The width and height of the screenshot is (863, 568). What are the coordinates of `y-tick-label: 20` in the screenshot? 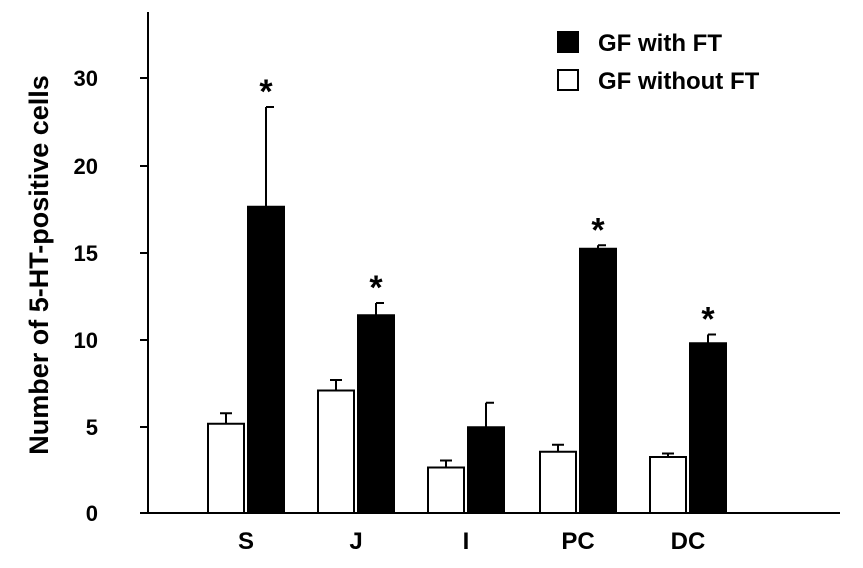 It's located at (86, 166).